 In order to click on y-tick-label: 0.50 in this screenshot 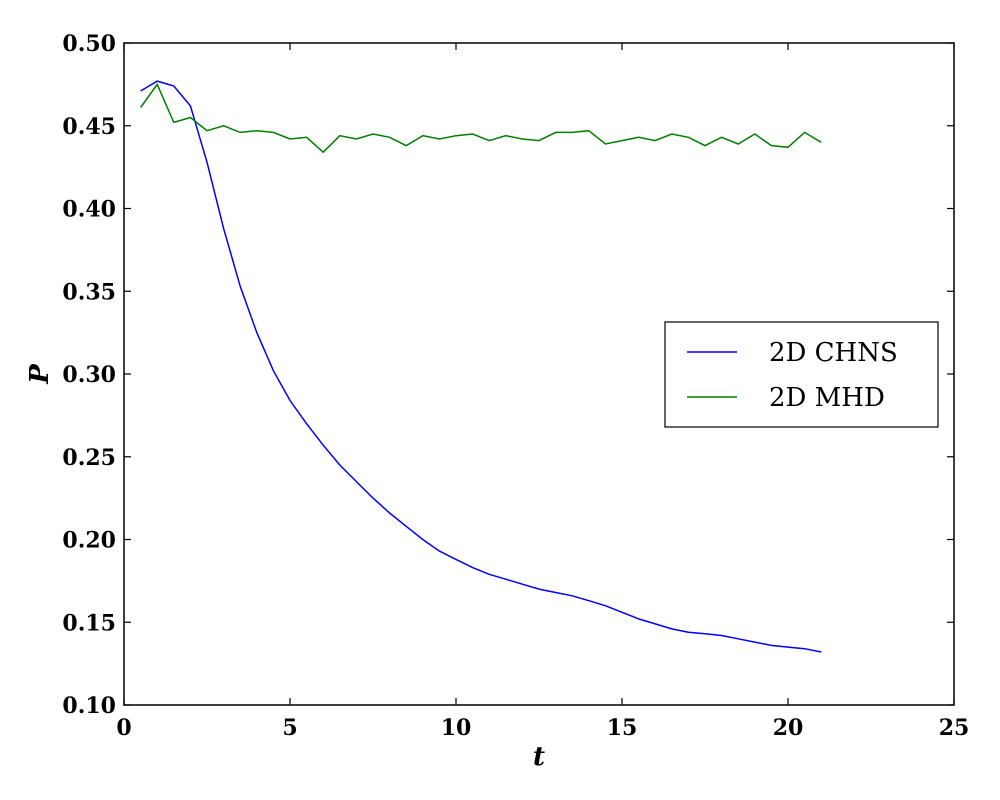, I will do `click(89, 44)`.